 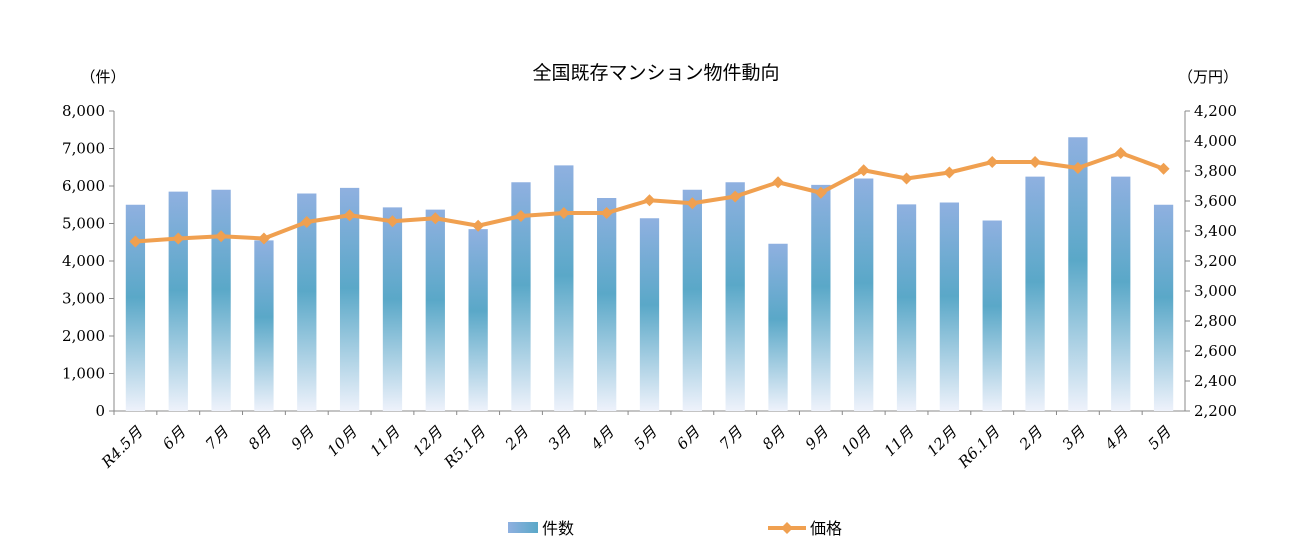 What do you see at coordinates (122, 447) in the screenshot?
I see `x-tick-label: R4.5月` at bounding box center [122, 447].